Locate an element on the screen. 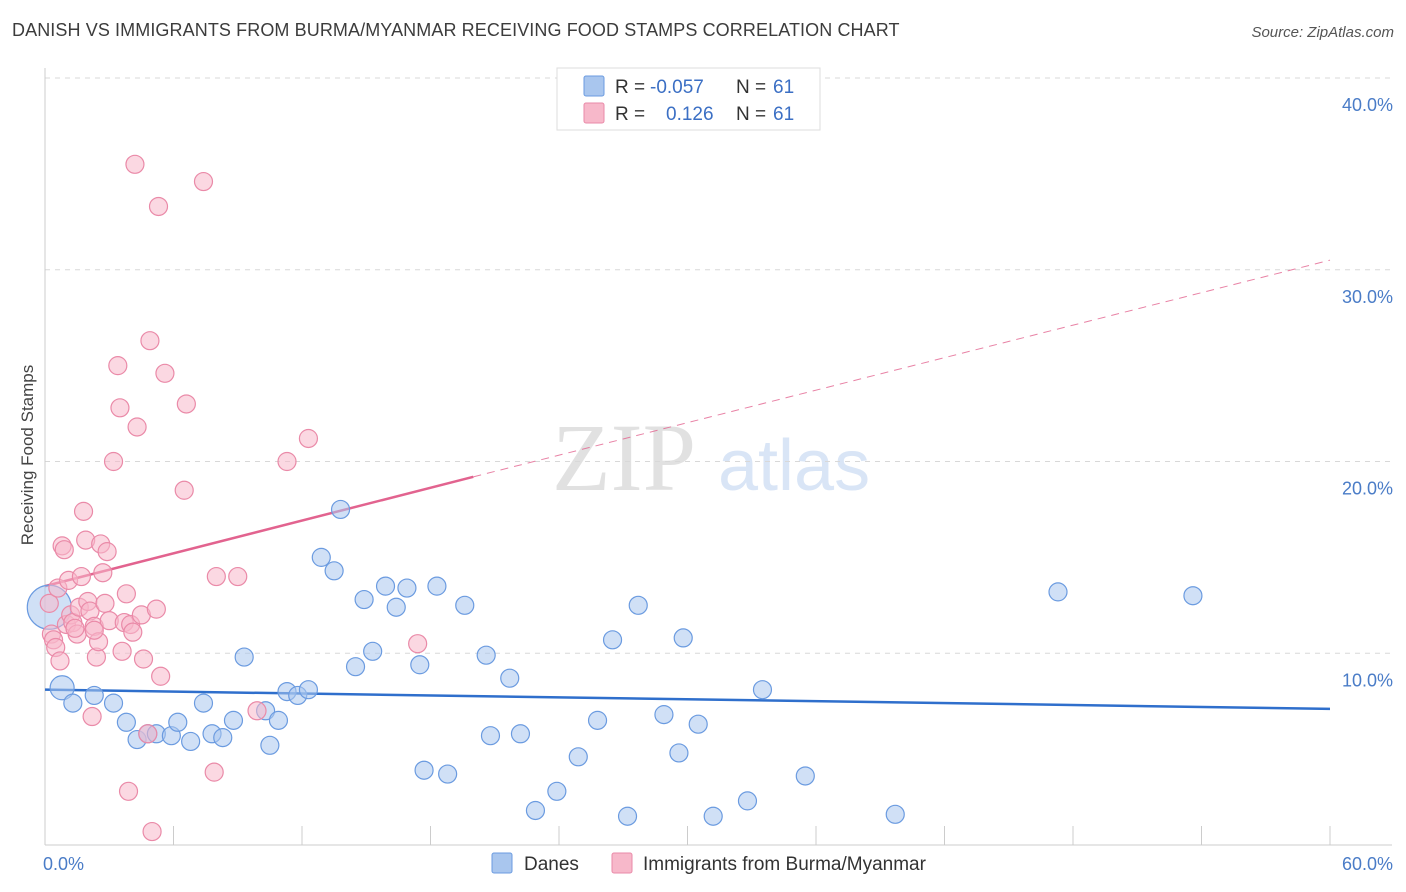 The width and height of the screenshot is (1406, 892). watermark-zip: ZIP is located at coordinates (624, 457).